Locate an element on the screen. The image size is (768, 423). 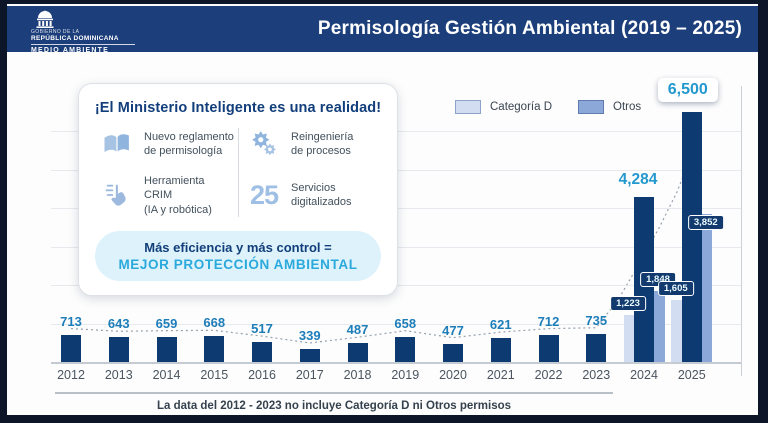
x-tick-2016: 2016 is located at coordinates (262, 375).